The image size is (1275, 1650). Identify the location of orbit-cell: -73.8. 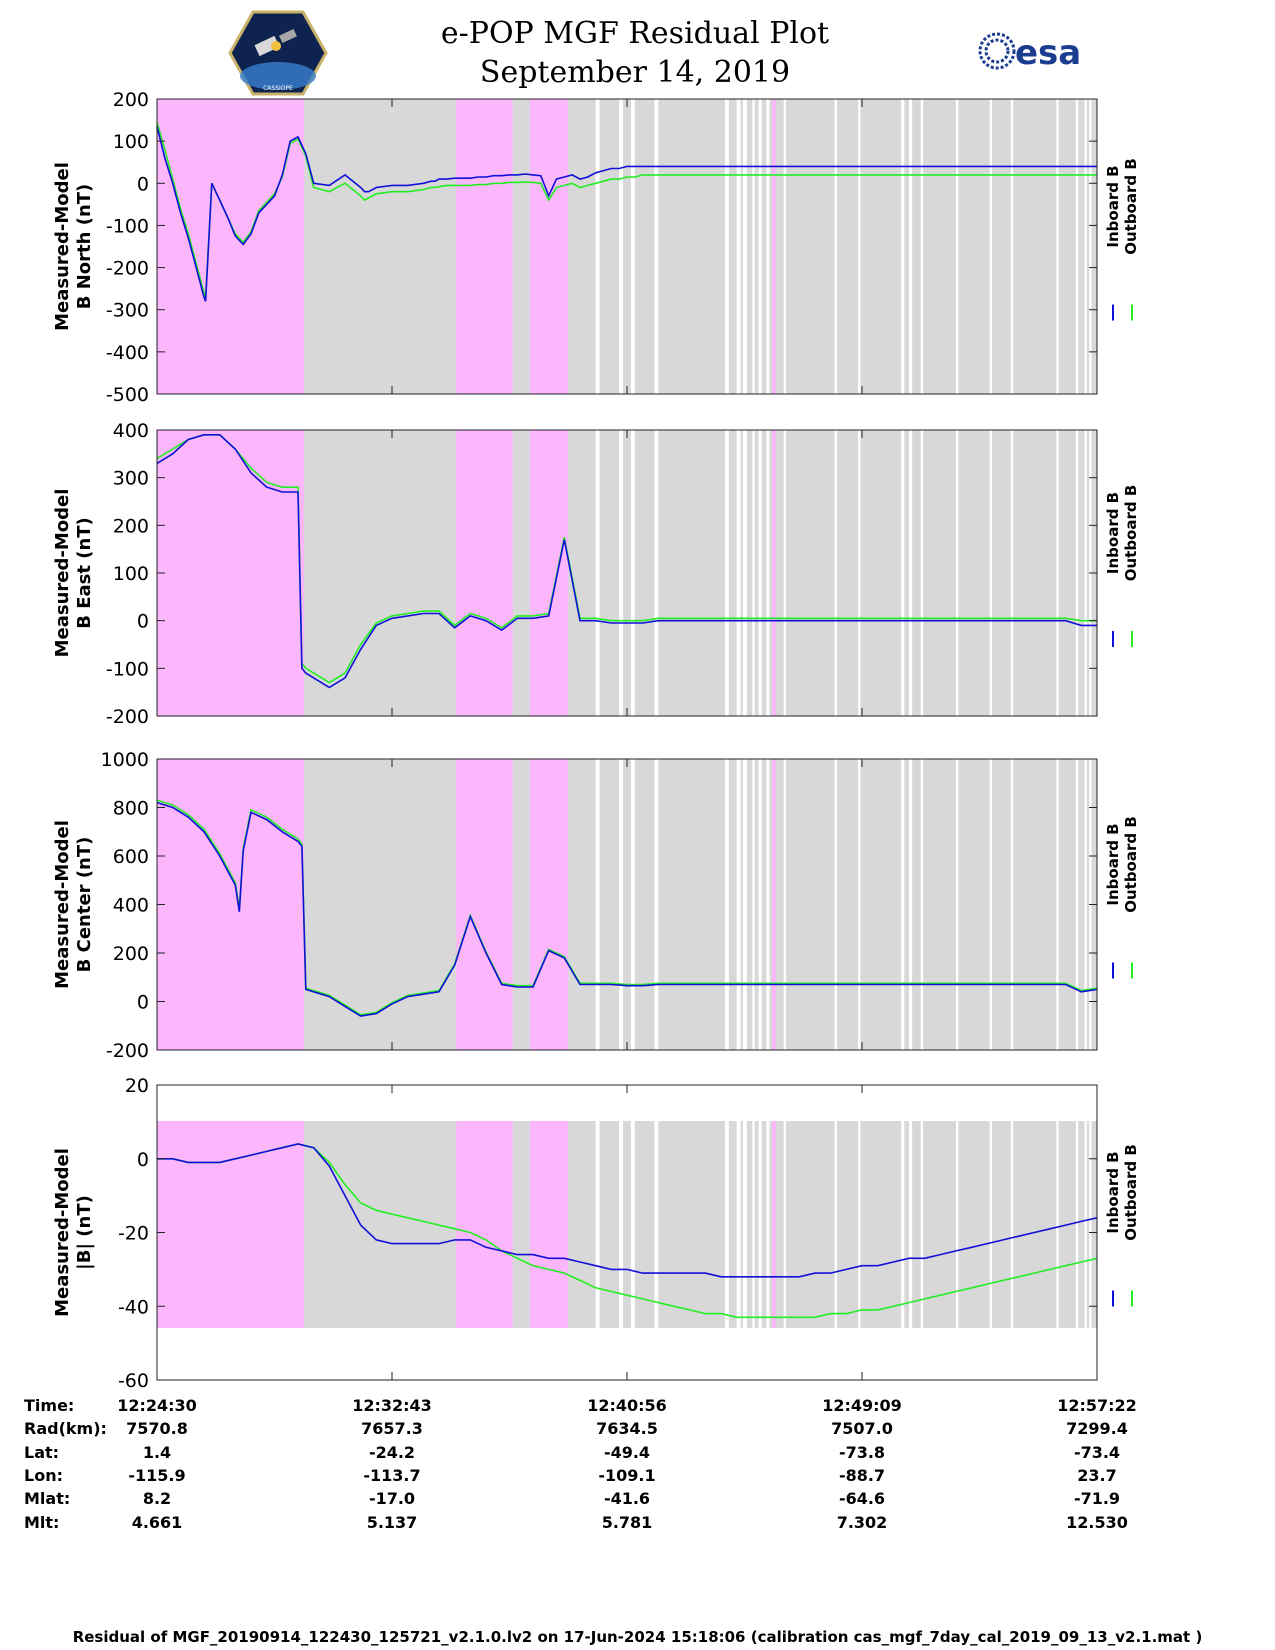
(862, 1452).